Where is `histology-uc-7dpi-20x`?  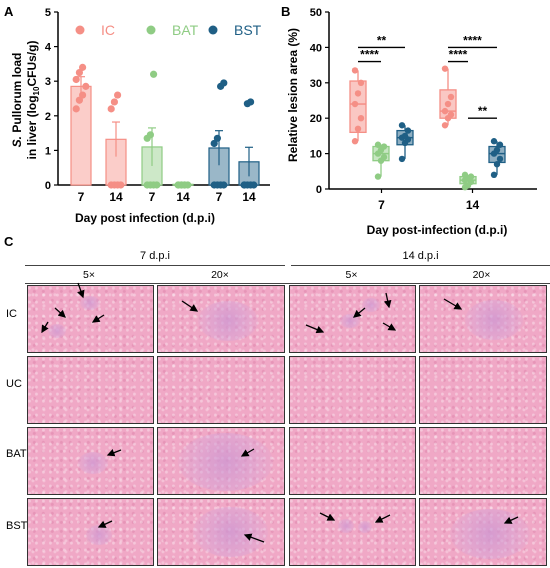
histology-uc-7dpi-20x is located at coordinates (221, 390).